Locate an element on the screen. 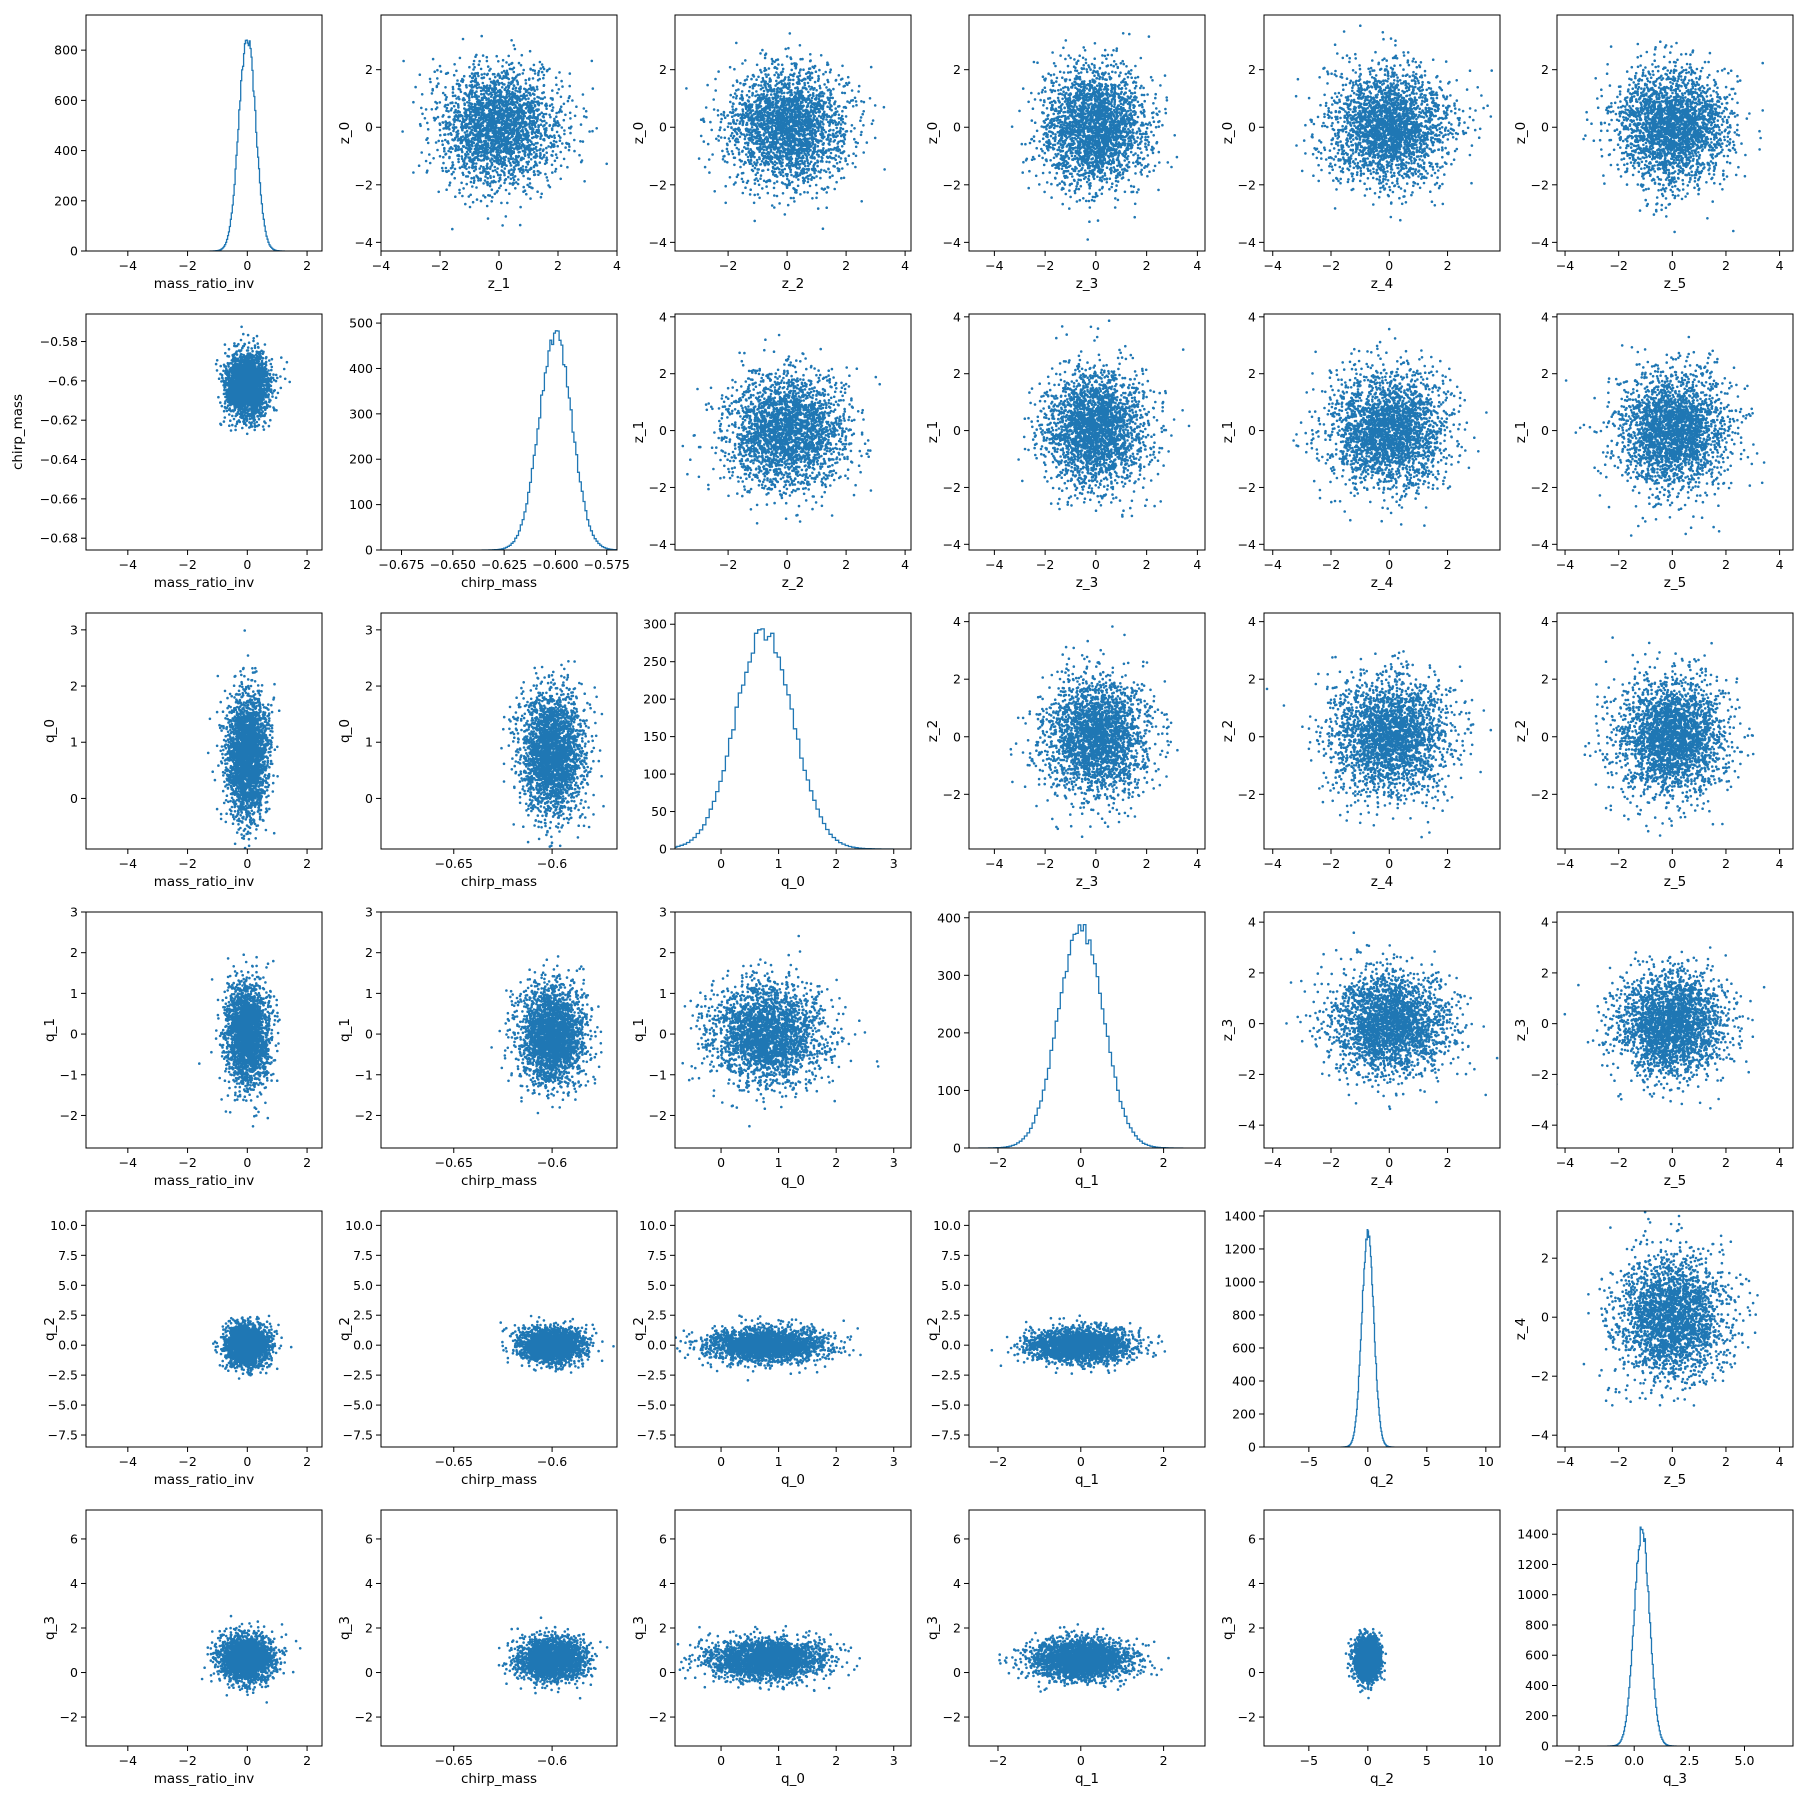 The height and width of the screenshot is (1800, 1800). x-tick-label: −0.600 is located at coordinates (555, 564).